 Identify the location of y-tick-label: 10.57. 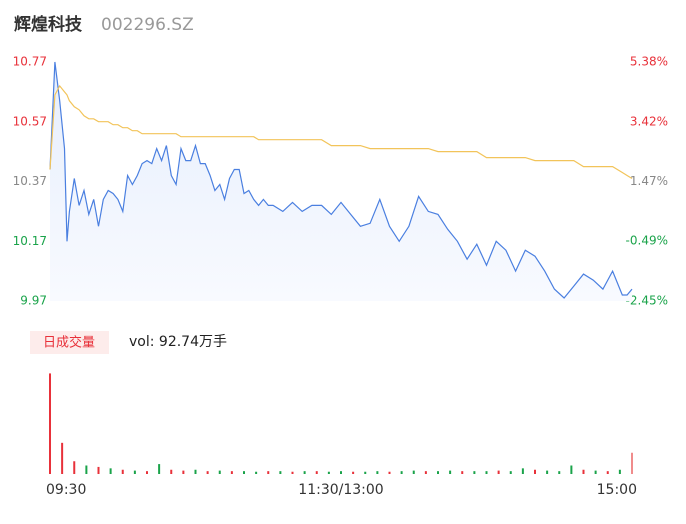
(30, 121).